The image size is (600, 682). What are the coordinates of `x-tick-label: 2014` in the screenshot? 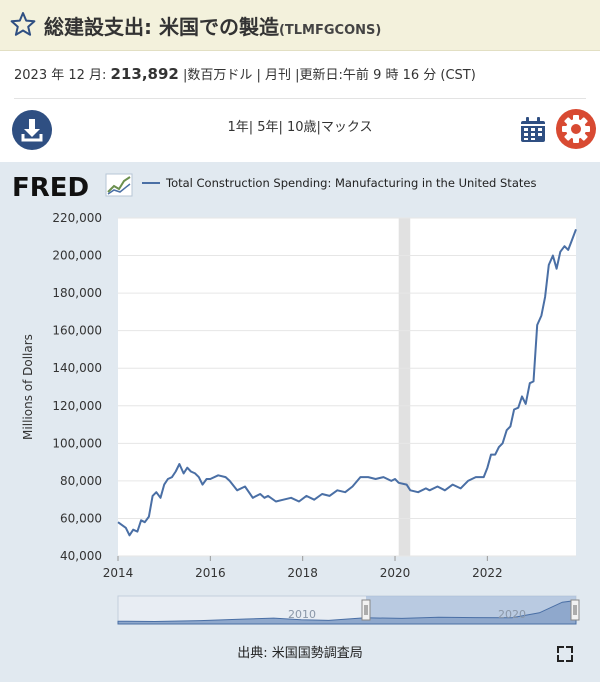 It's located at (118, 573).